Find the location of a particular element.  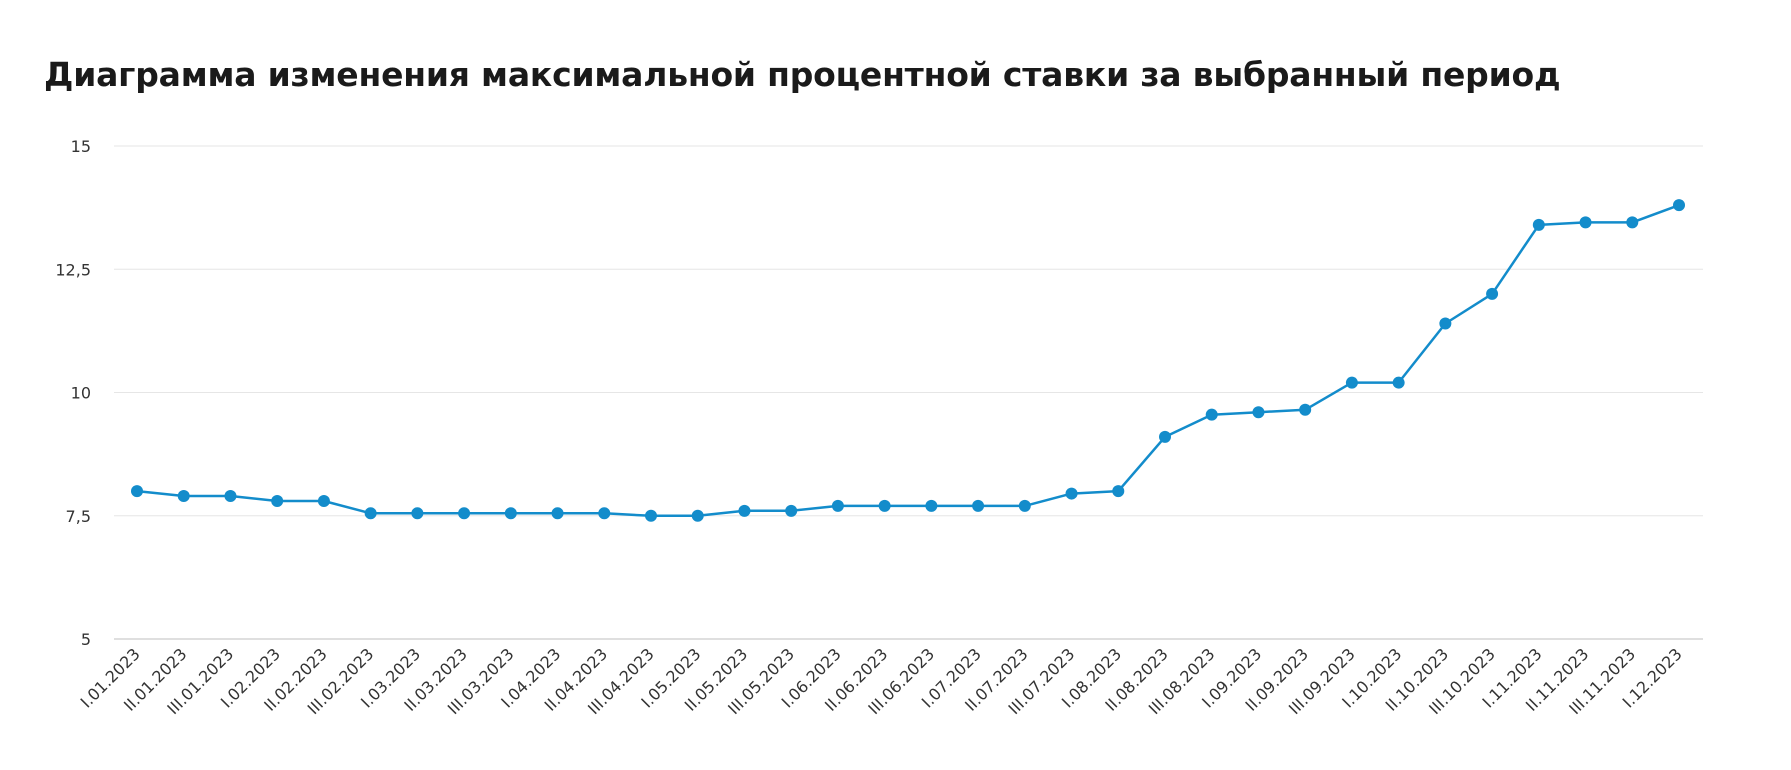

y-tick-label: 12,5 is located at coordinates (73, 269).